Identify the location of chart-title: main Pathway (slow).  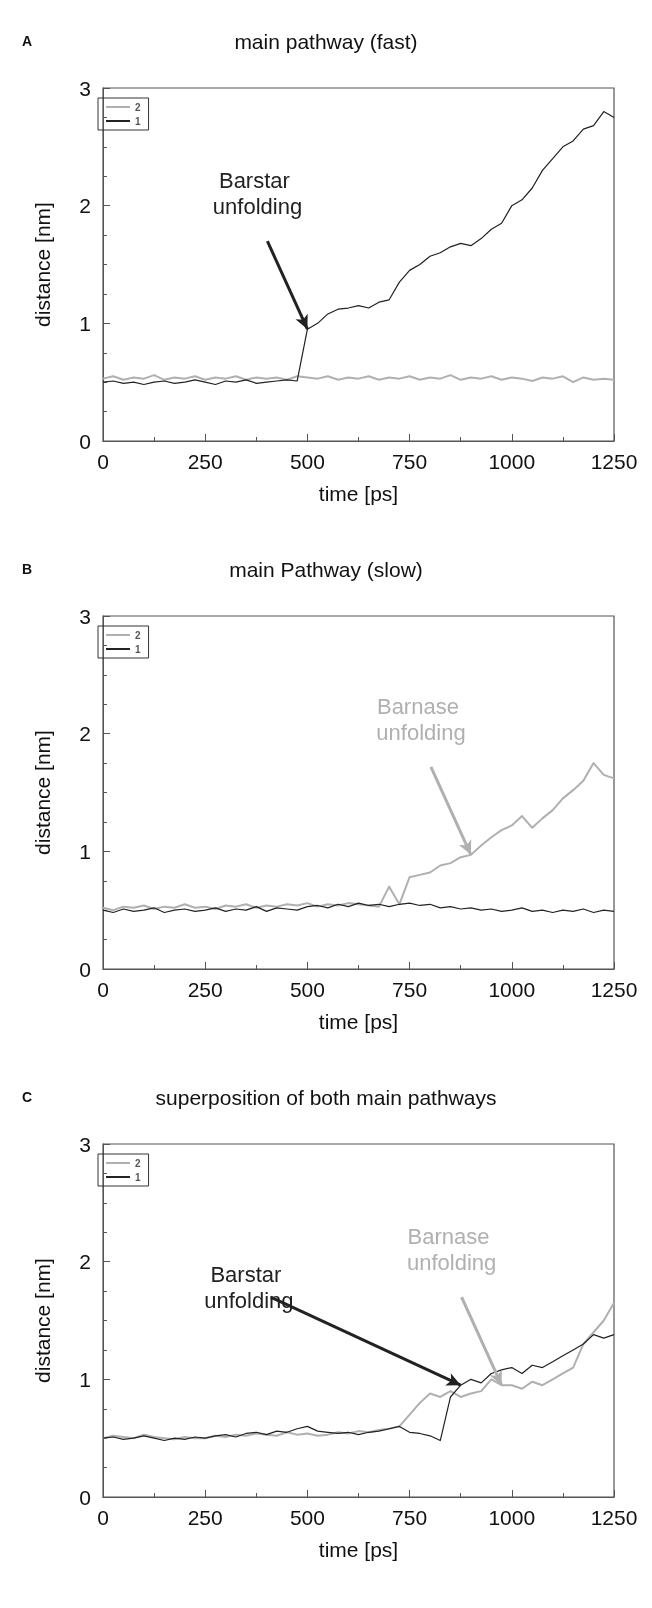
(326, 569).